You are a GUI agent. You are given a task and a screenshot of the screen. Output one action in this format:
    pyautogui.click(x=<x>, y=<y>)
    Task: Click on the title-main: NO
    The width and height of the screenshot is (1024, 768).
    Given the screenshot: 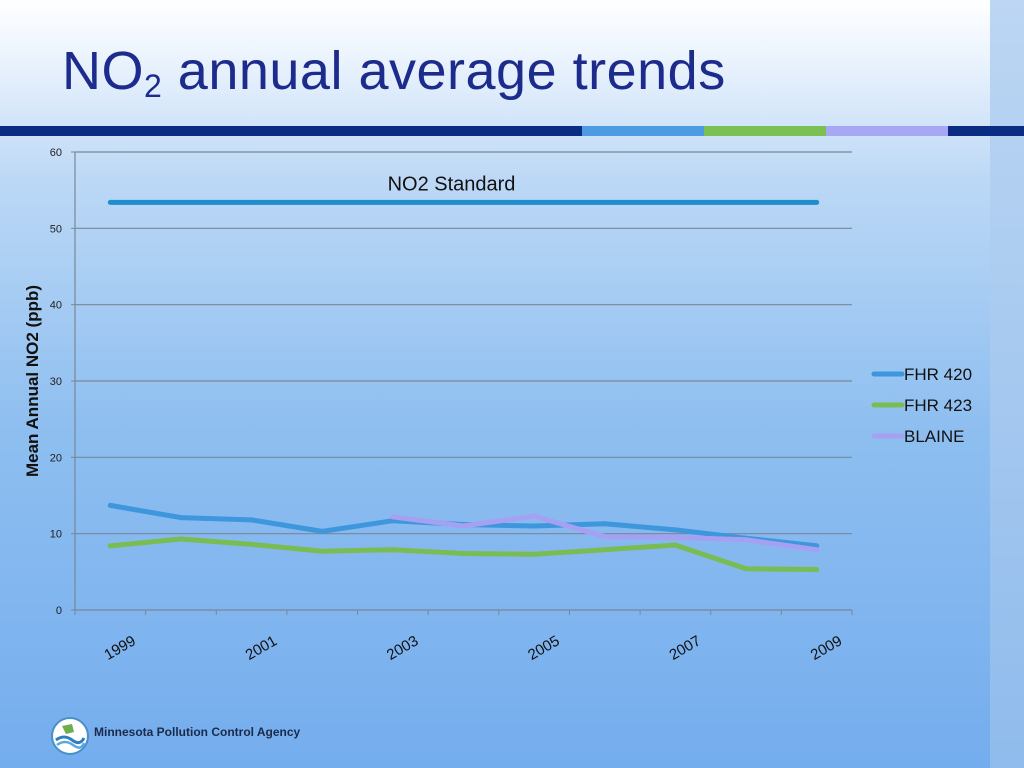 What is the action you would take?
    pyautogui.click(x=103, y=71)
    